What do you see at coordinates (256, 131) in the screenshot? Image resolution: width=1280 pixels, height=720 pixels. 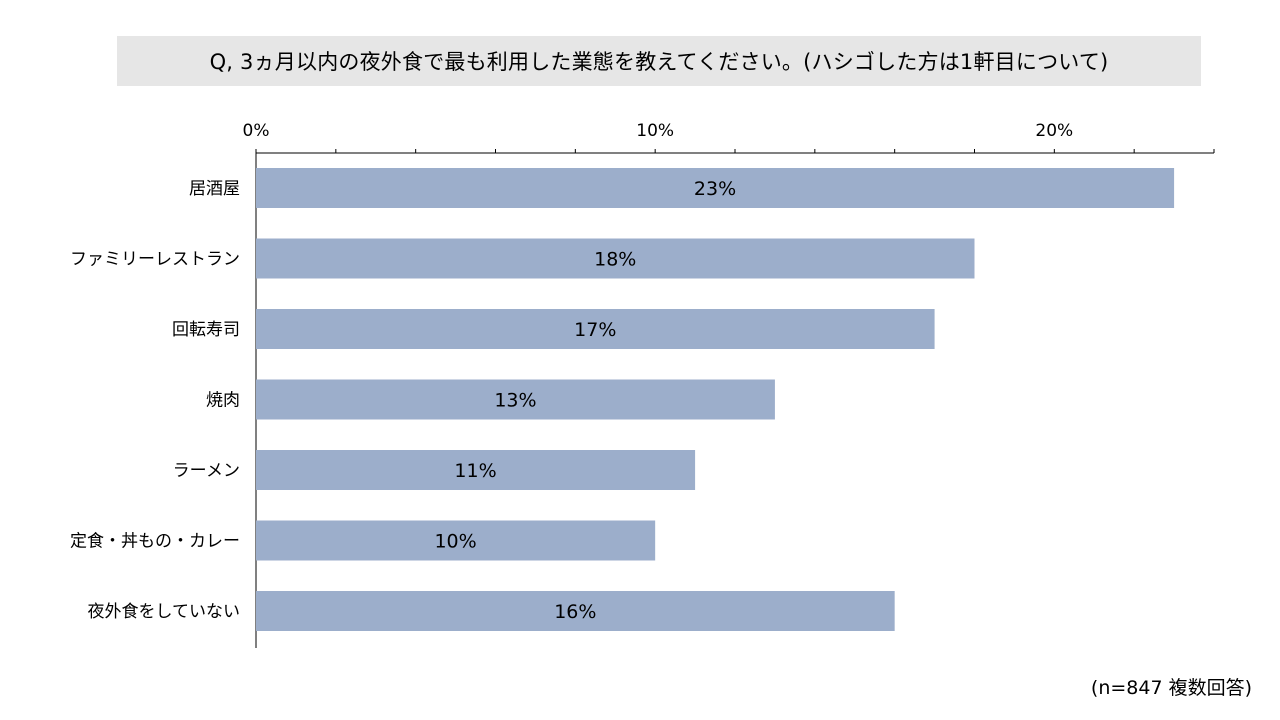 I see `x-tick-label: 0%` at bounding box center [256, 131].